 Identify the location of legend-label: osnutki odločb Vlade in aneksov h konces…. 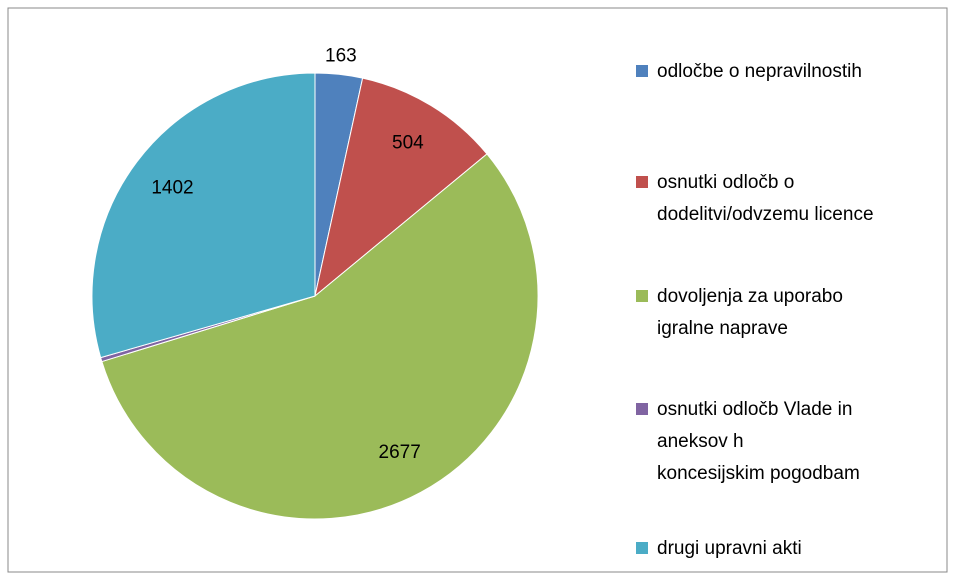
(758, 441).